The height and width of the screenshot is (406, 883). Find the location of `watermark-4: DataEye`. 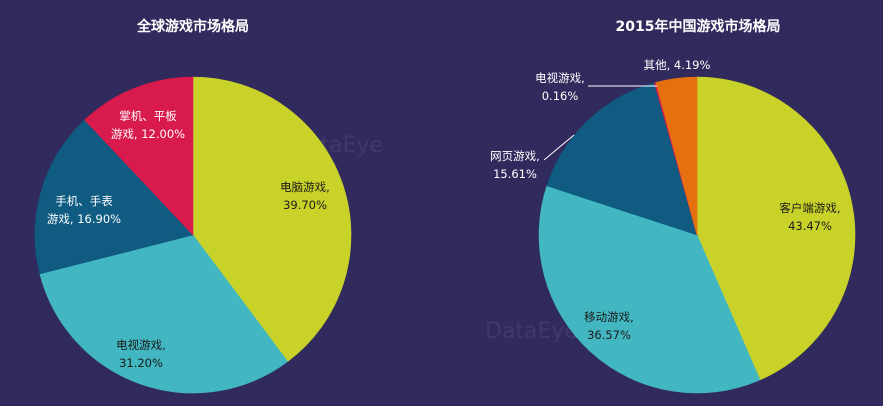

watermark-4: DataEye is located at coordinates (531, 331).